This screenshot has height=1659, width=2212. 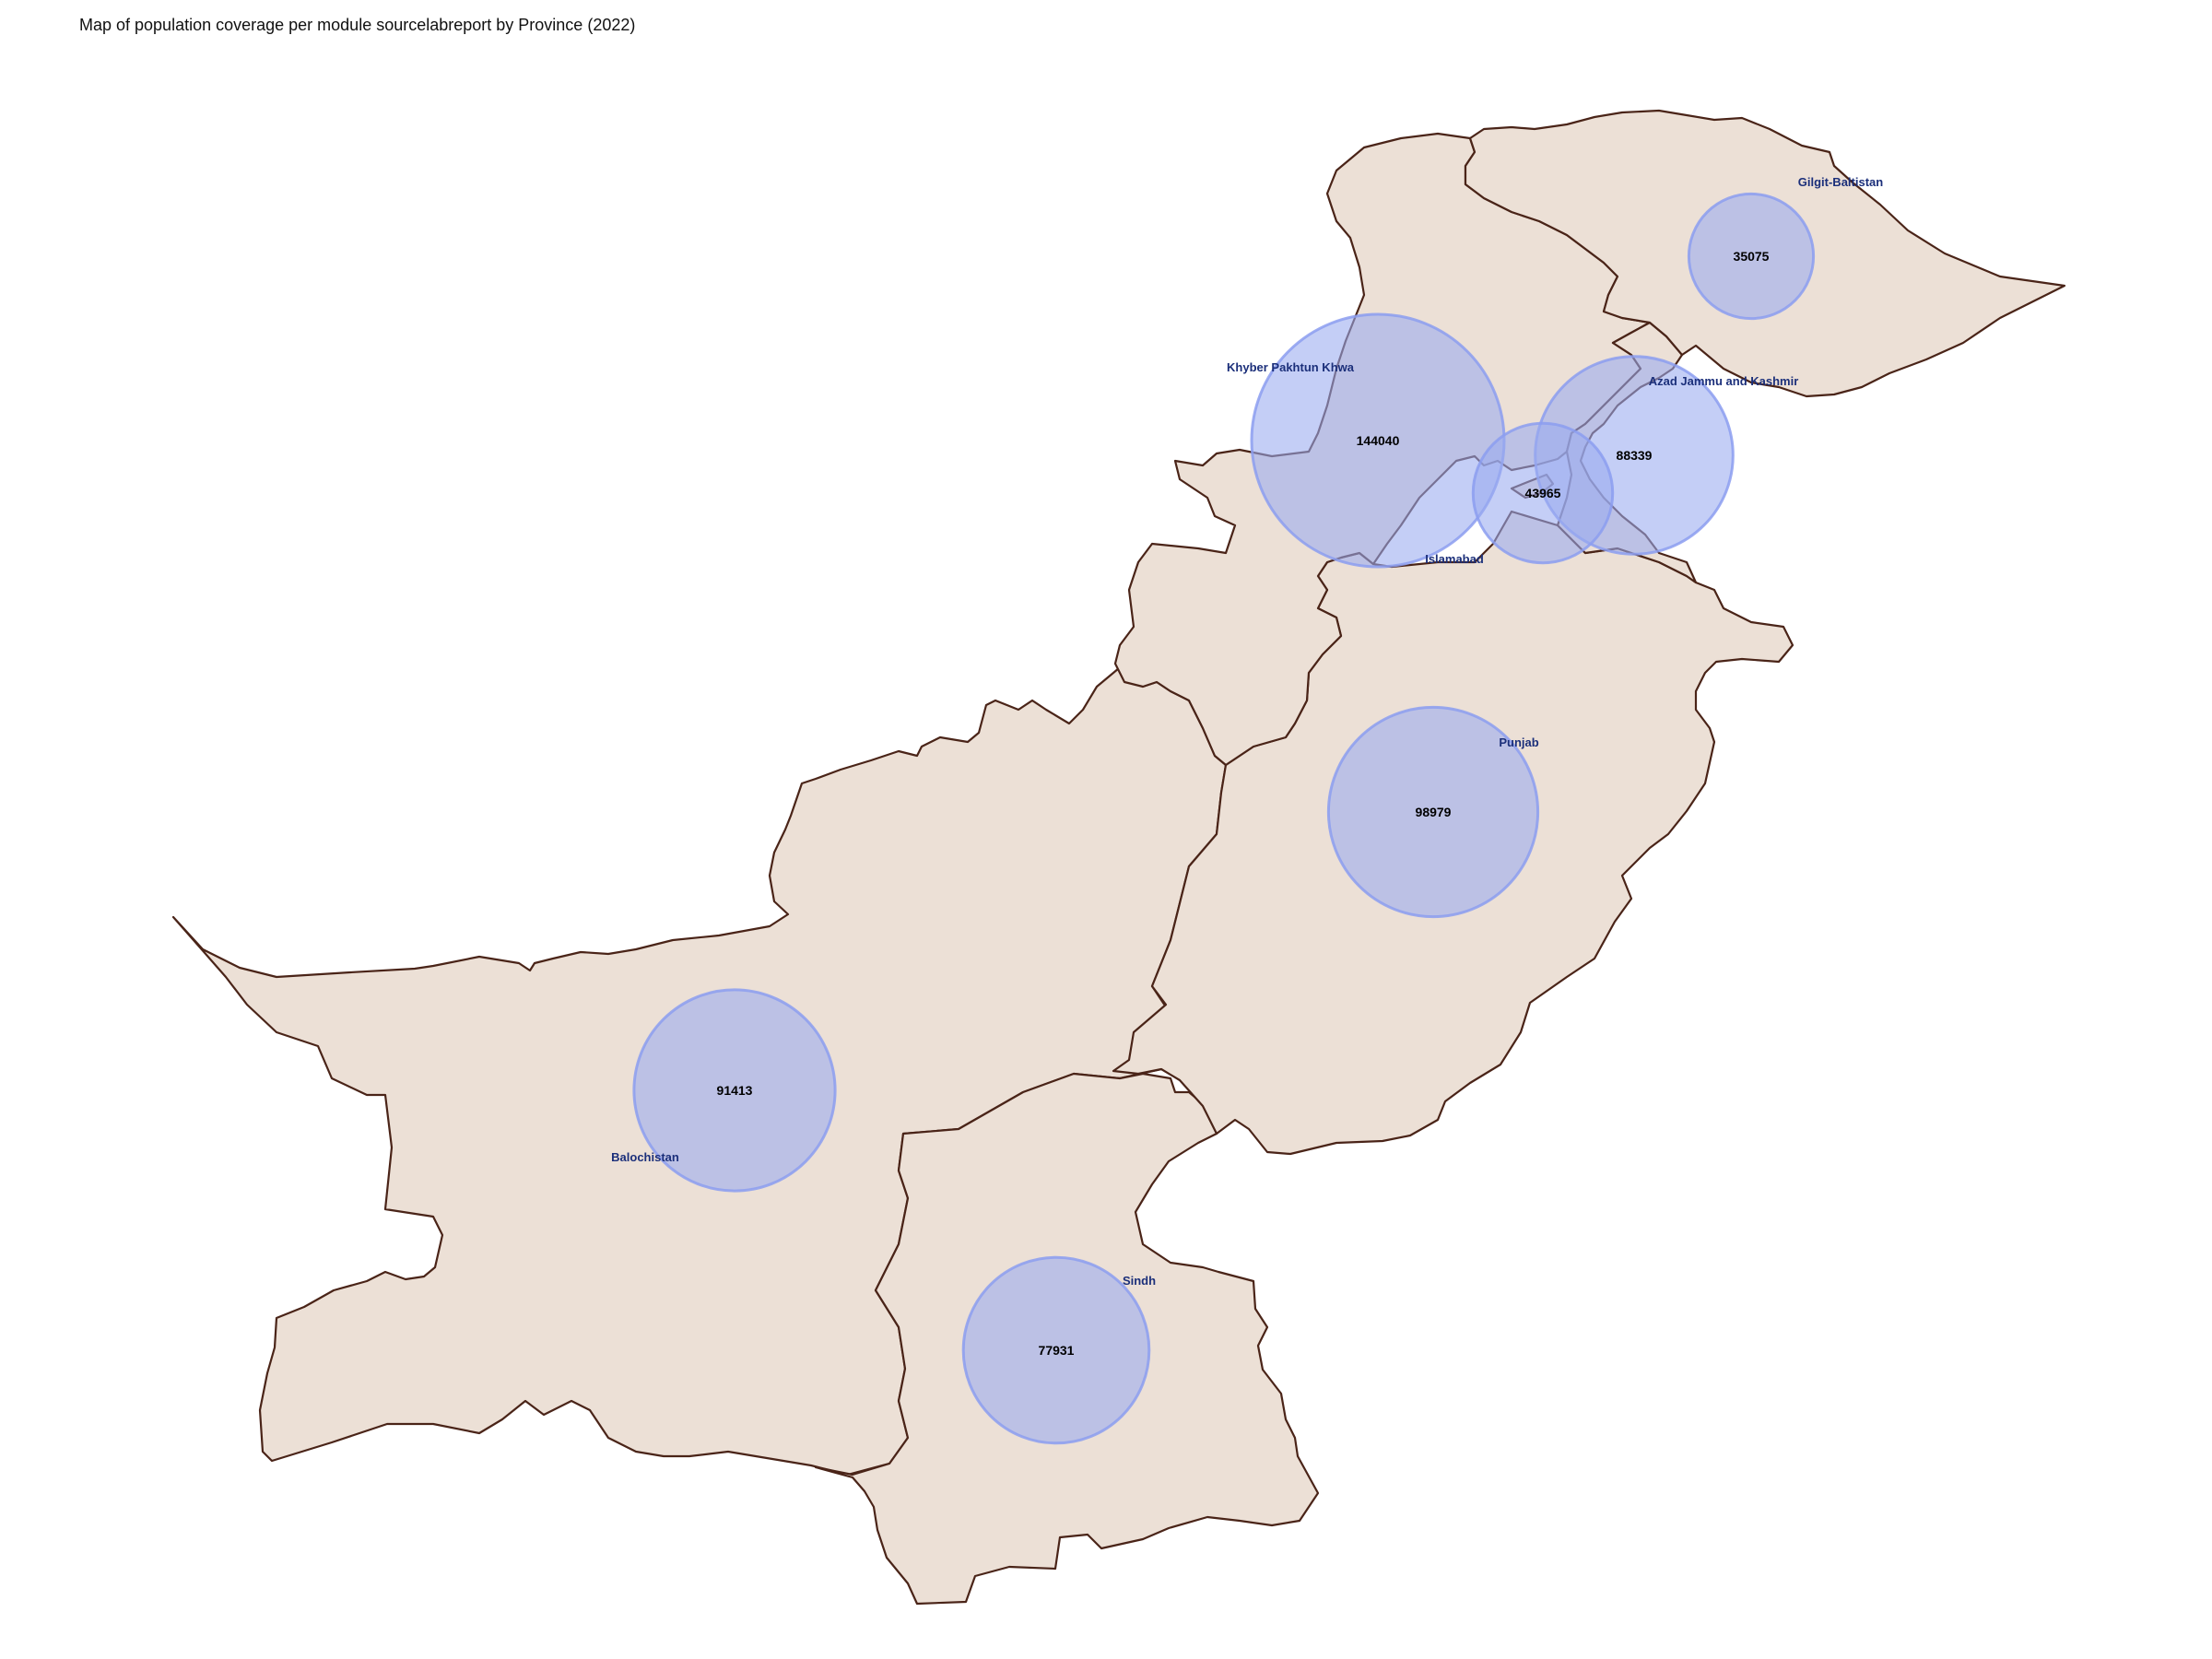 I want to click on value-label-islamabad: 43965, so click(x=1543, y=493).